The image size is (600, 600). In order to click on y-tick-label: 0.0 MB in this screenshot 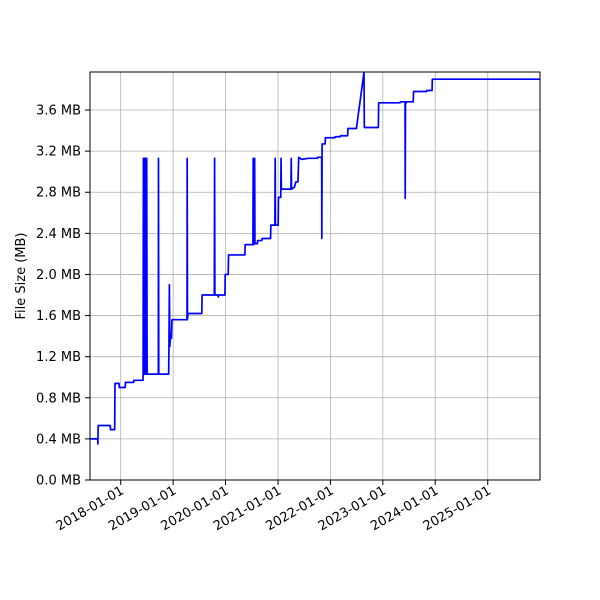, I will do `click(58, 481)`.